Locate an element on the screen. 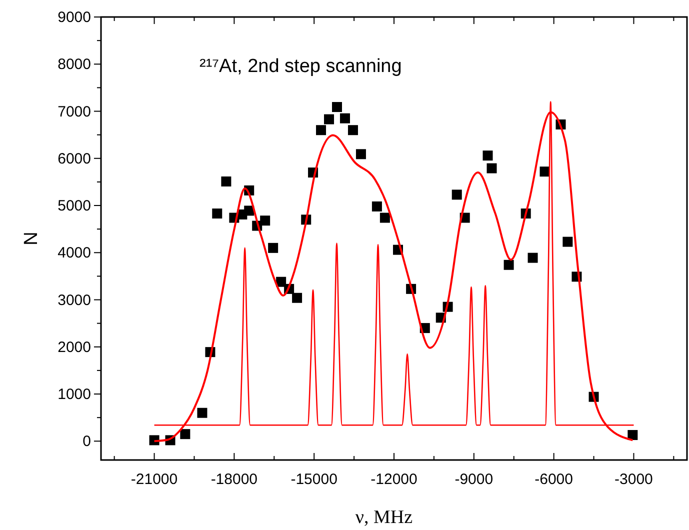 Image resolution: width=689 pixels, height=530 pixels. y-tick-label: 2000 is located at coordinates (74, 347).